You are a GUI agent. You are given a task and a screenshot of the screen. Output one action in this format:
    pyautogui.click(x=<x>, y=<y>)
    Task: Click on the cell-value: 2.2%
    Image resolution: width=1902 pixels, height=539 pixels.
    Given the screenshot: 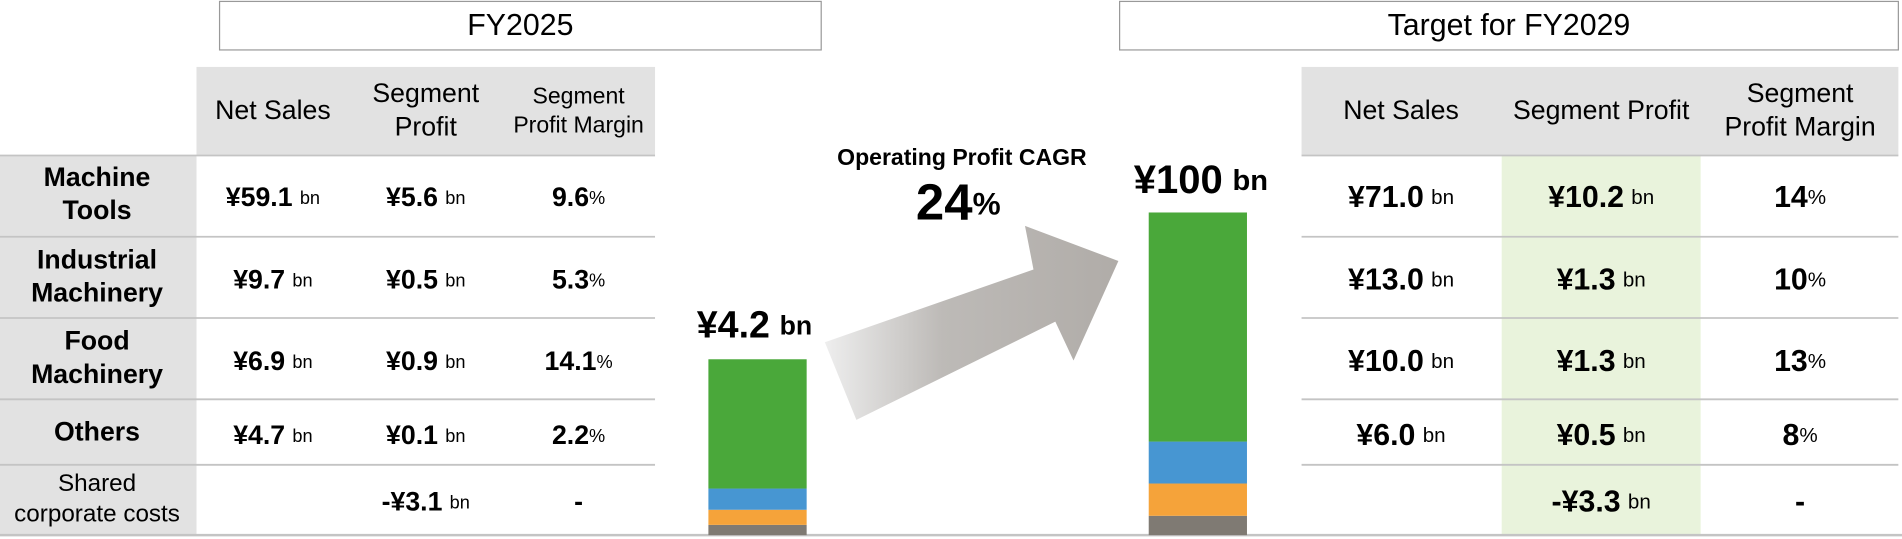 What is the action you would take?
    pyautogui.click(x=578, y=435)
    